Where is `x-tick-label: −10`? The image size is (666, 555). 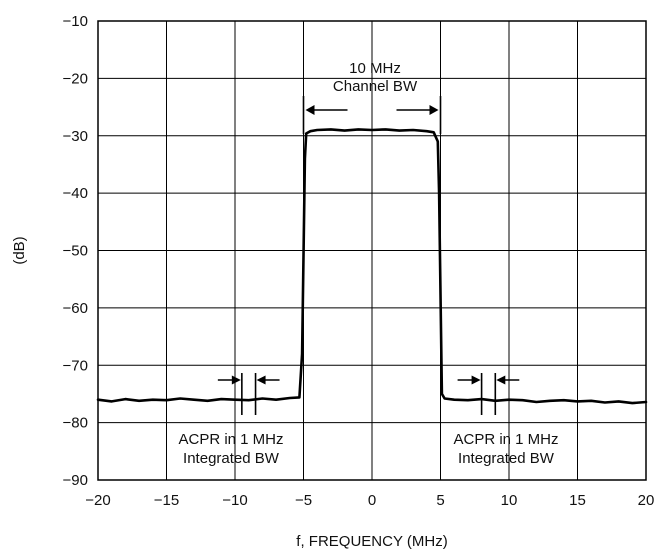
x-tick-label: −10 is located at coordinates (234, 500).